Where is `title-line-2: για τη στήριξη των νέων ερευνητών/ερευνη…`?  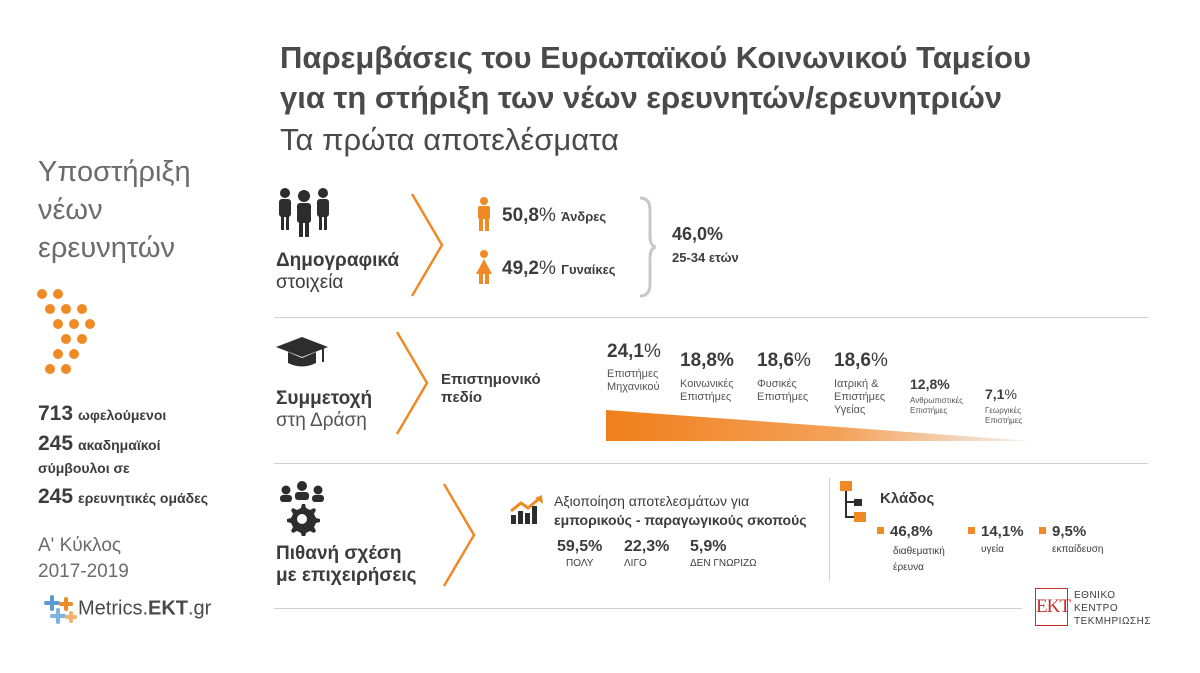
title-line-2: για τη στήριξη των νέων ερευνητών/ερευνη… is located at coordinates (641, 97).